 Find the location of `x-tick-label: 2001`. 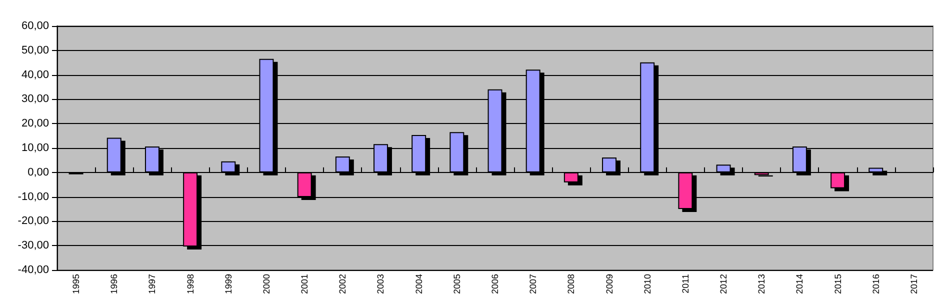

x-tick-label: 2001 is located at coordinates (305, 284).